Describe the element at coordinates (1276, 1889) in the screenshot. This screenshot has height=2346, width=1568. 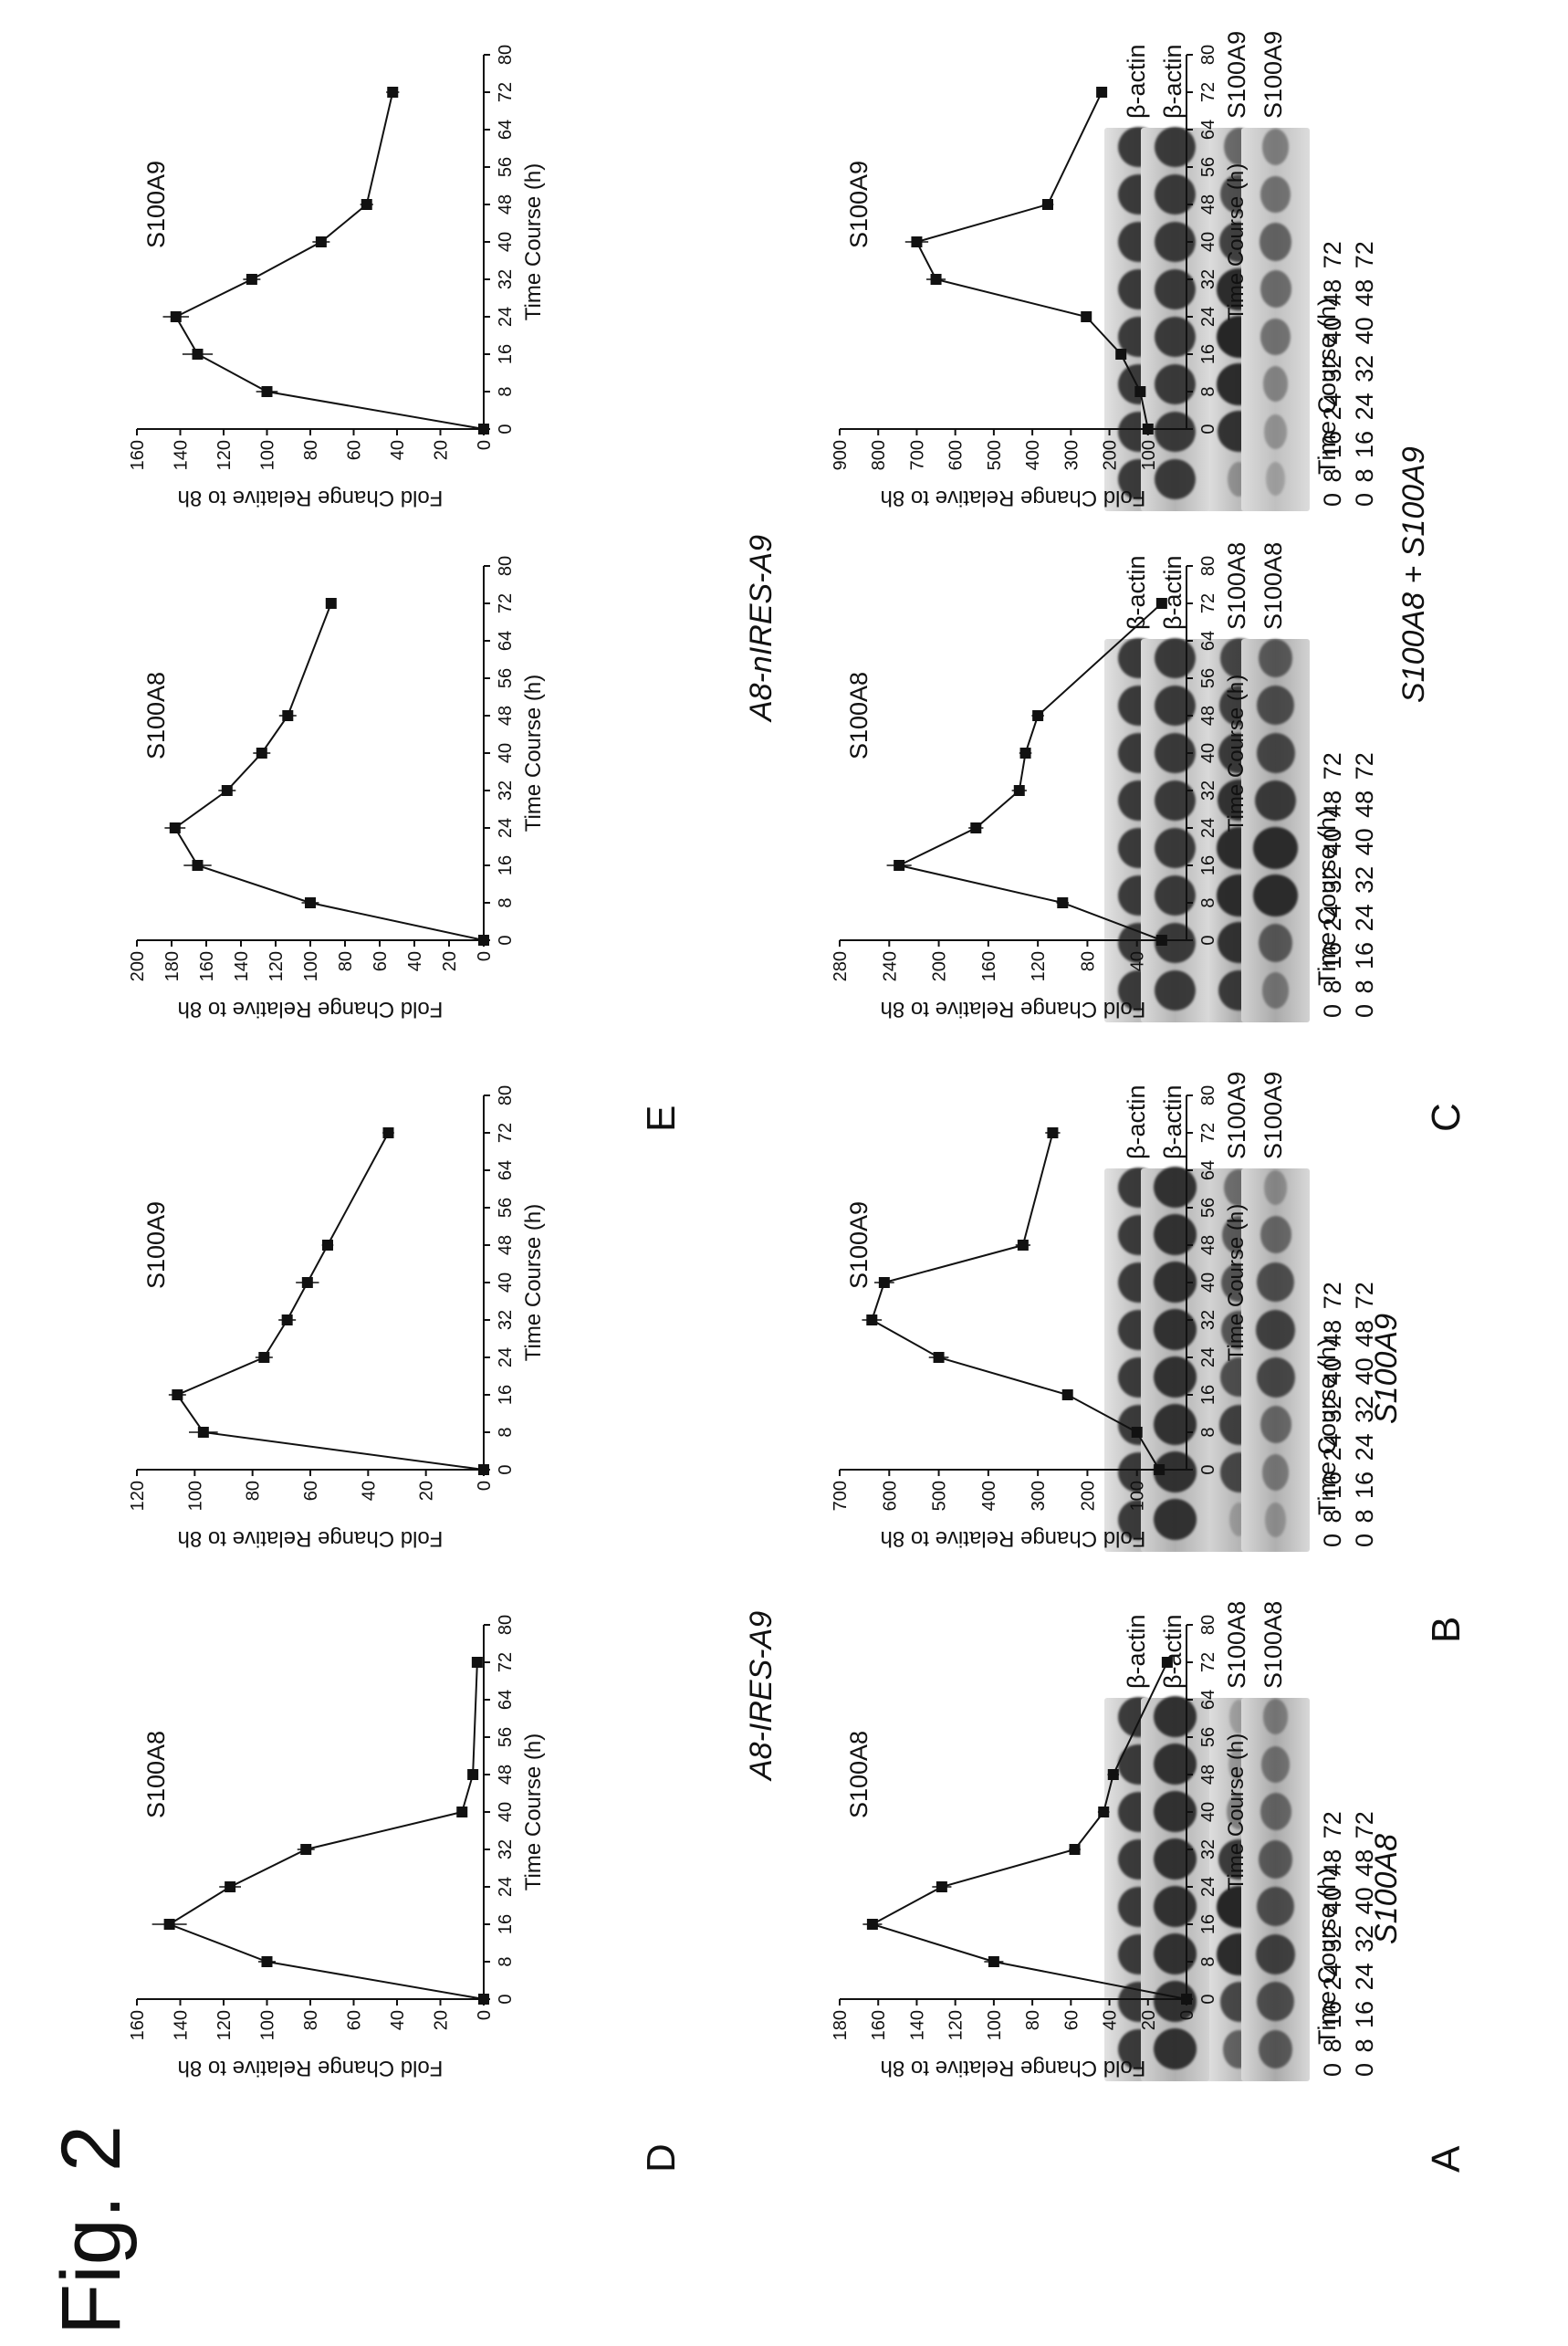
I see `western-blot-strip` at that location.